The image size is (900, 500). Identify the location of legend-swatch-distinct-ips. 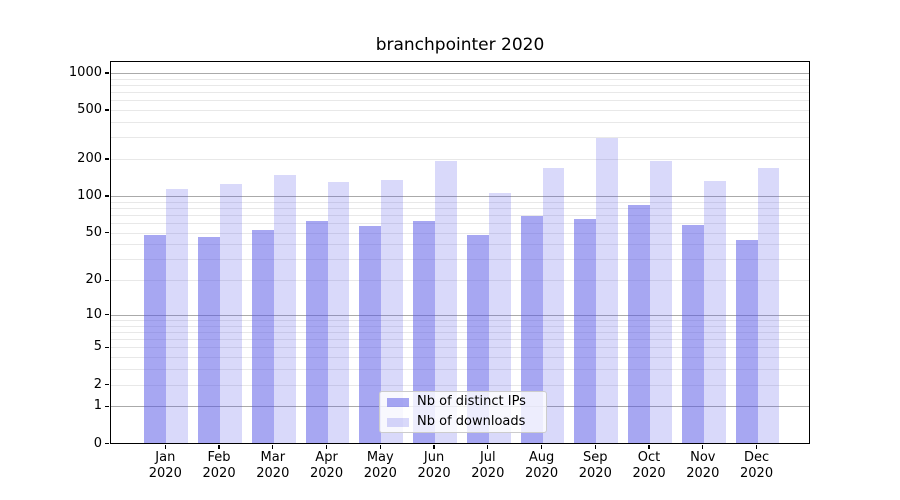
(398, 402).